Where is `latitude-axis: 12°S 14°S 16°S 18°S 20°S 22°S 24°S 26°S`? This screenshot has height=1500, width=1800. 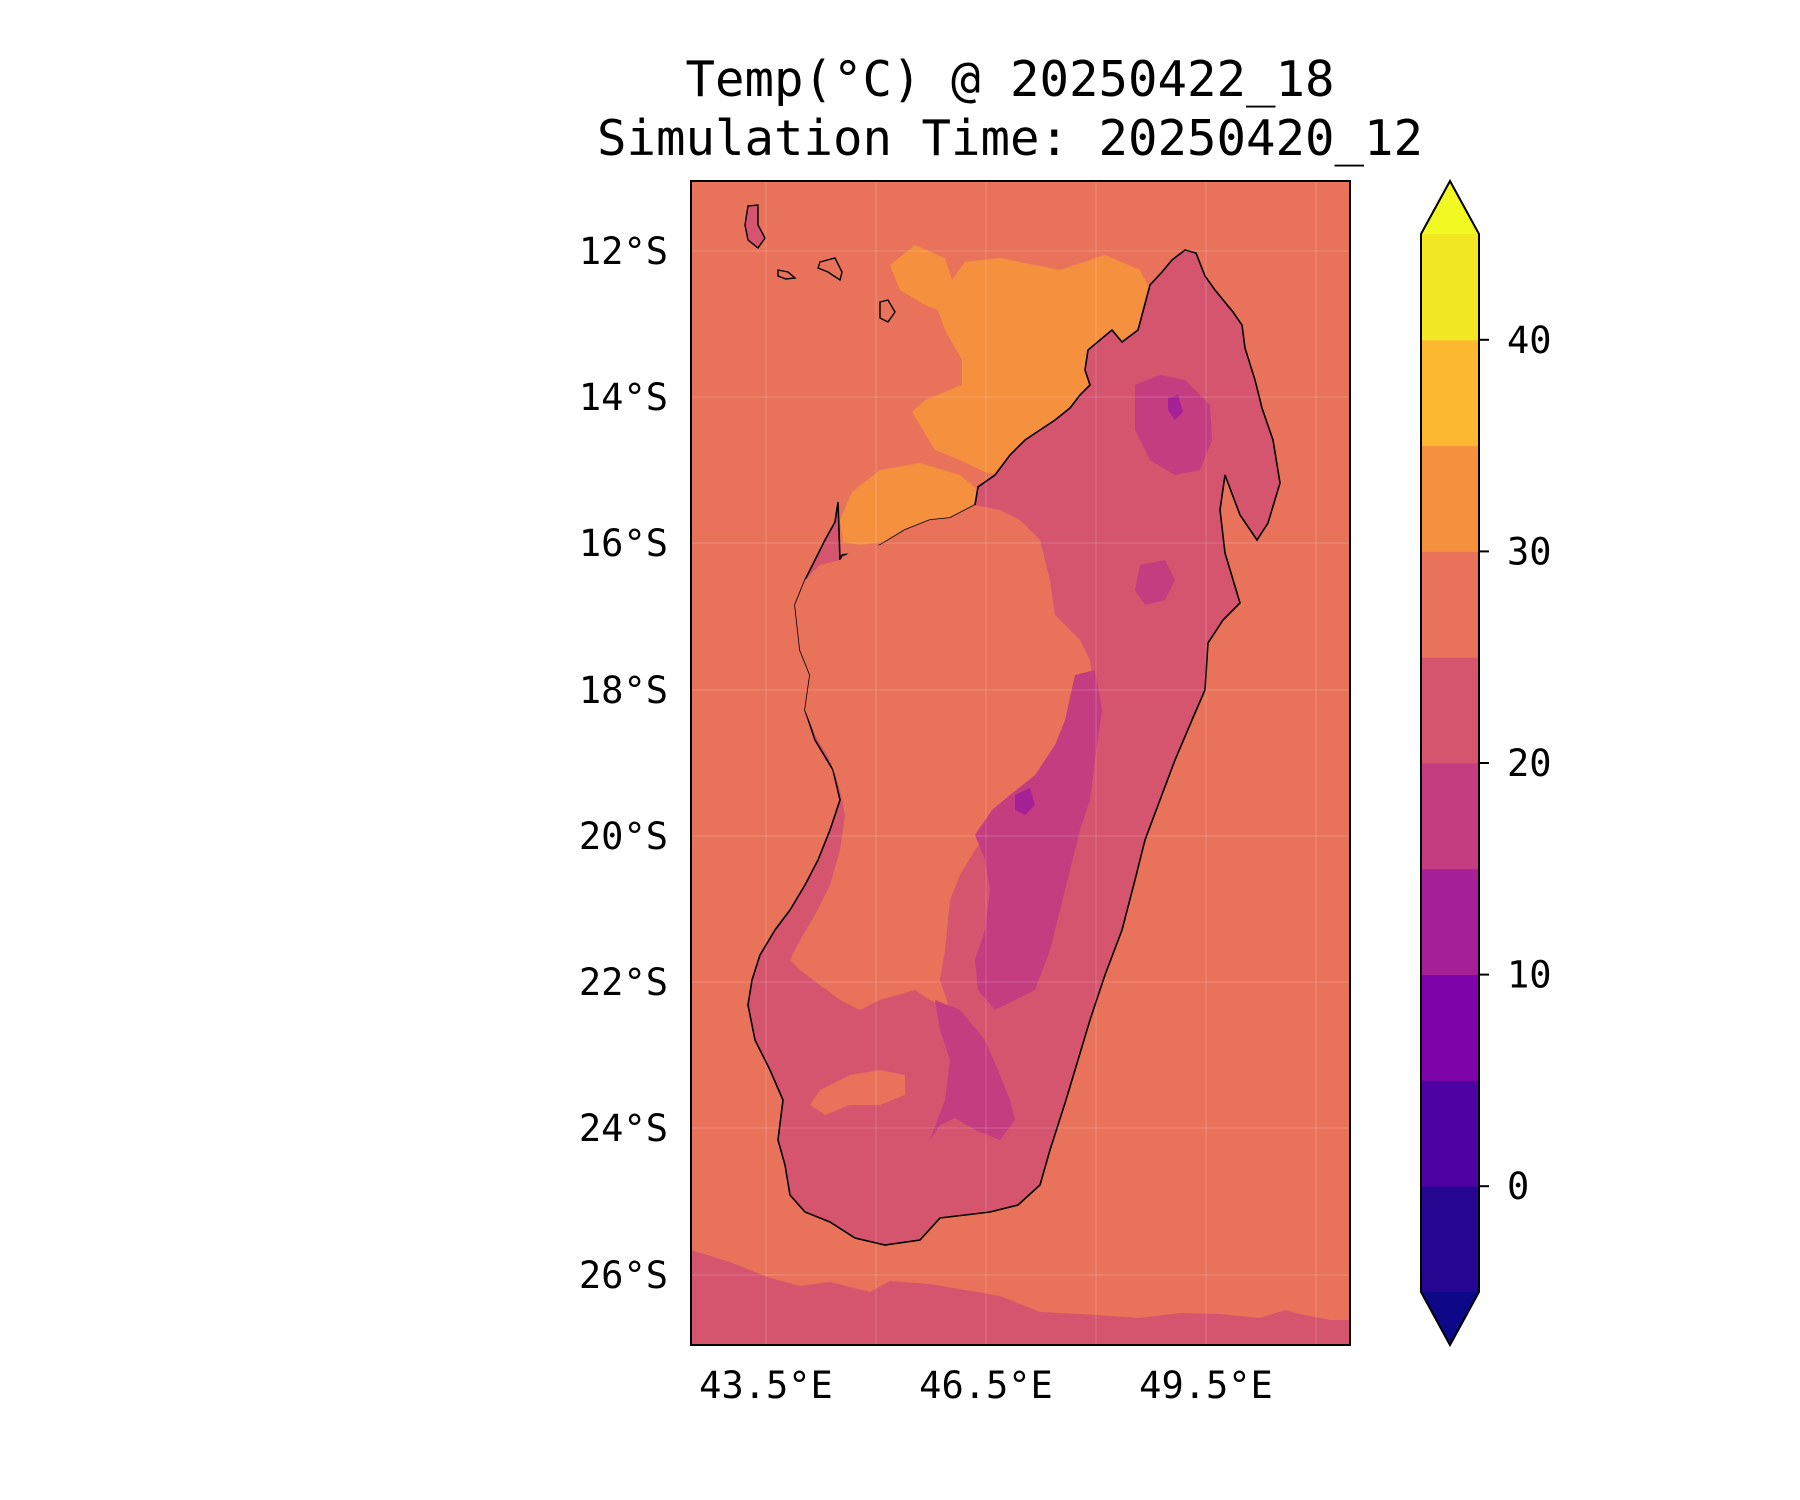 latitude-axis: 12°S 14°S 16°S 18°S 20°S 22°S 24°S 26°S is located at coordinates (623, 763).